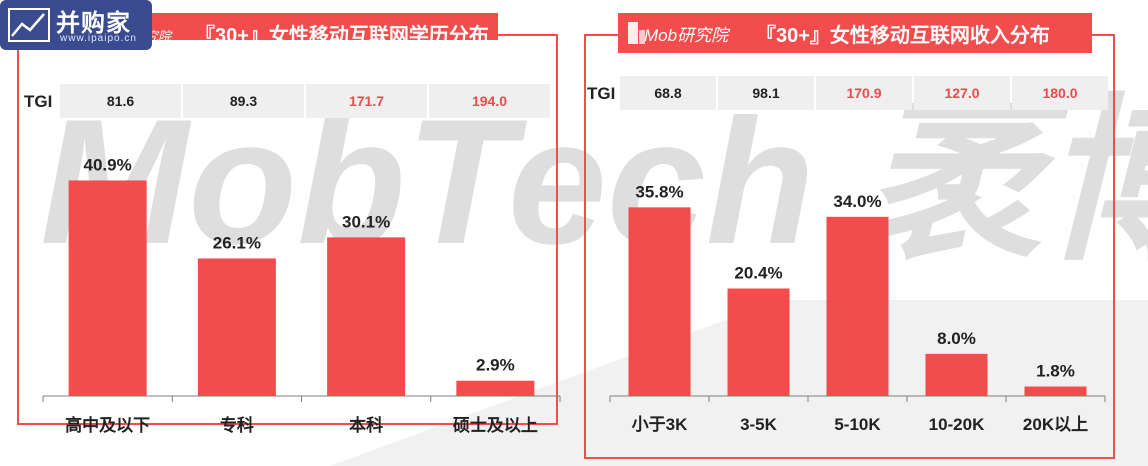 The width and height of the screenshot is (1148, 466). I want to click on tgi-value: 170.9, so click(863, 93).